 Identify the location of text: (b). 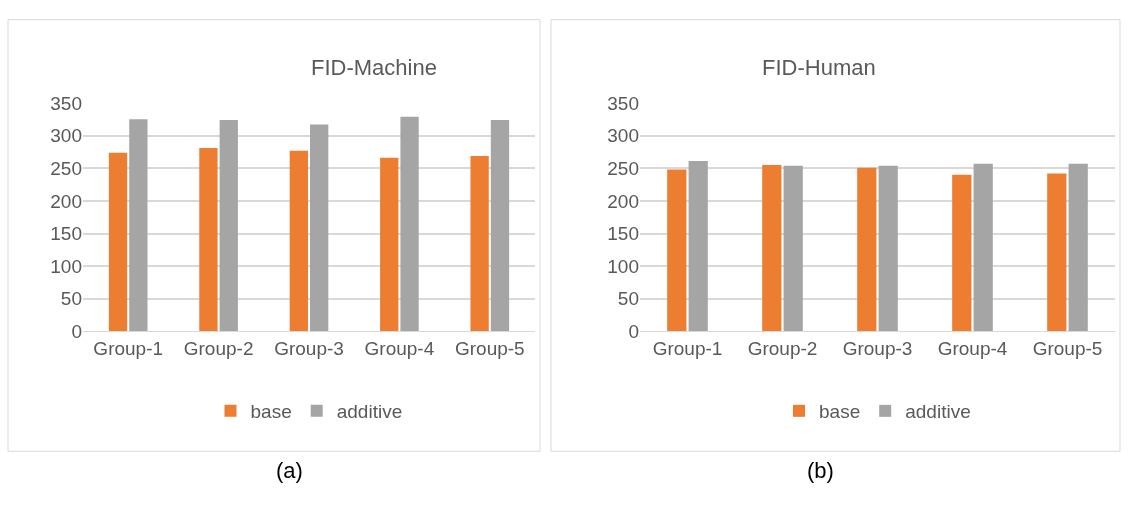
(820, 470).